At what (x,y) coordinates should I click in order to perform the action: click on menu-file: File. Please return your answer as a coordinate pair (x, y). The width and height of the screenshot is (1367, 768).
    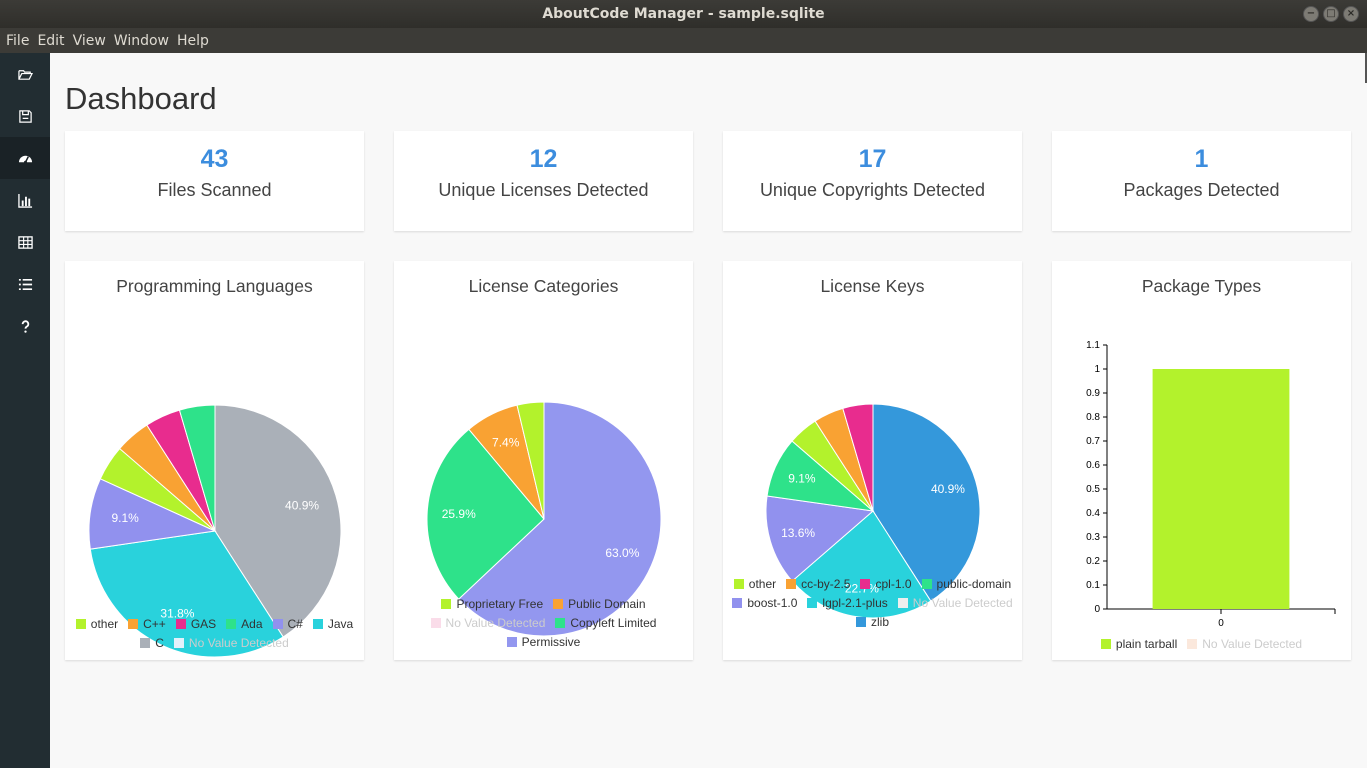
    Looking at the image, I should click on (18, 40).